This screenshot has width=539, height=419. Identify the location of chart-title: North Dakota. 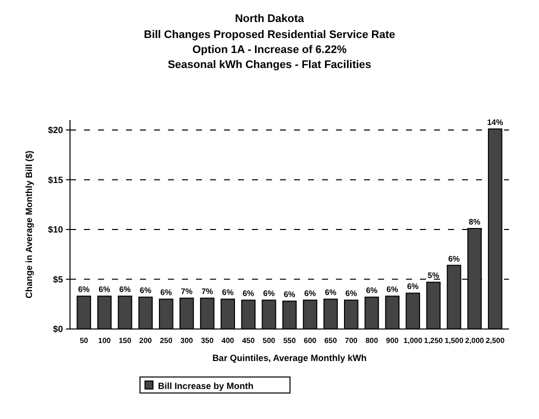
(269, 19).